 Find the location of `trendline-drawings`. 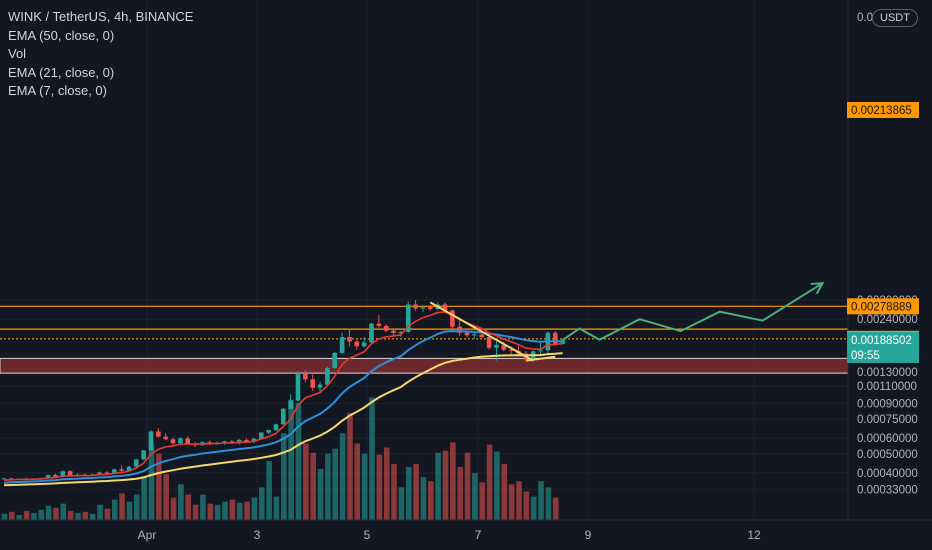

trendline-drawings is located at coordinates (492, 331).